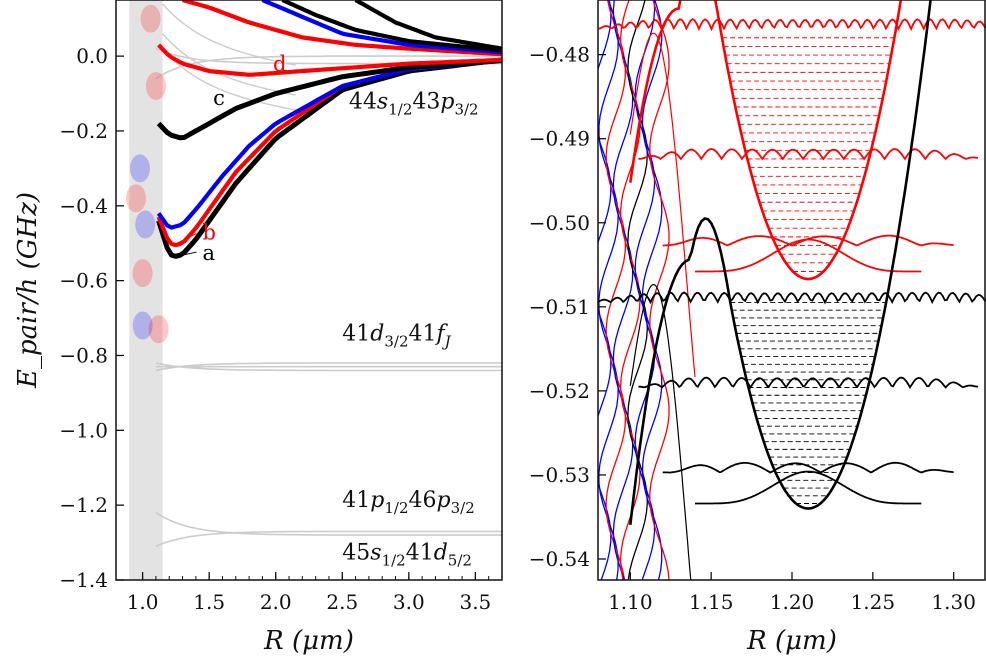 Image resolution: width=986 pixels, height=666 pixels. Describe the element at coordinates (559, 139) in the screenshot. I see `right-y-tick-label: −0.49` at that location.